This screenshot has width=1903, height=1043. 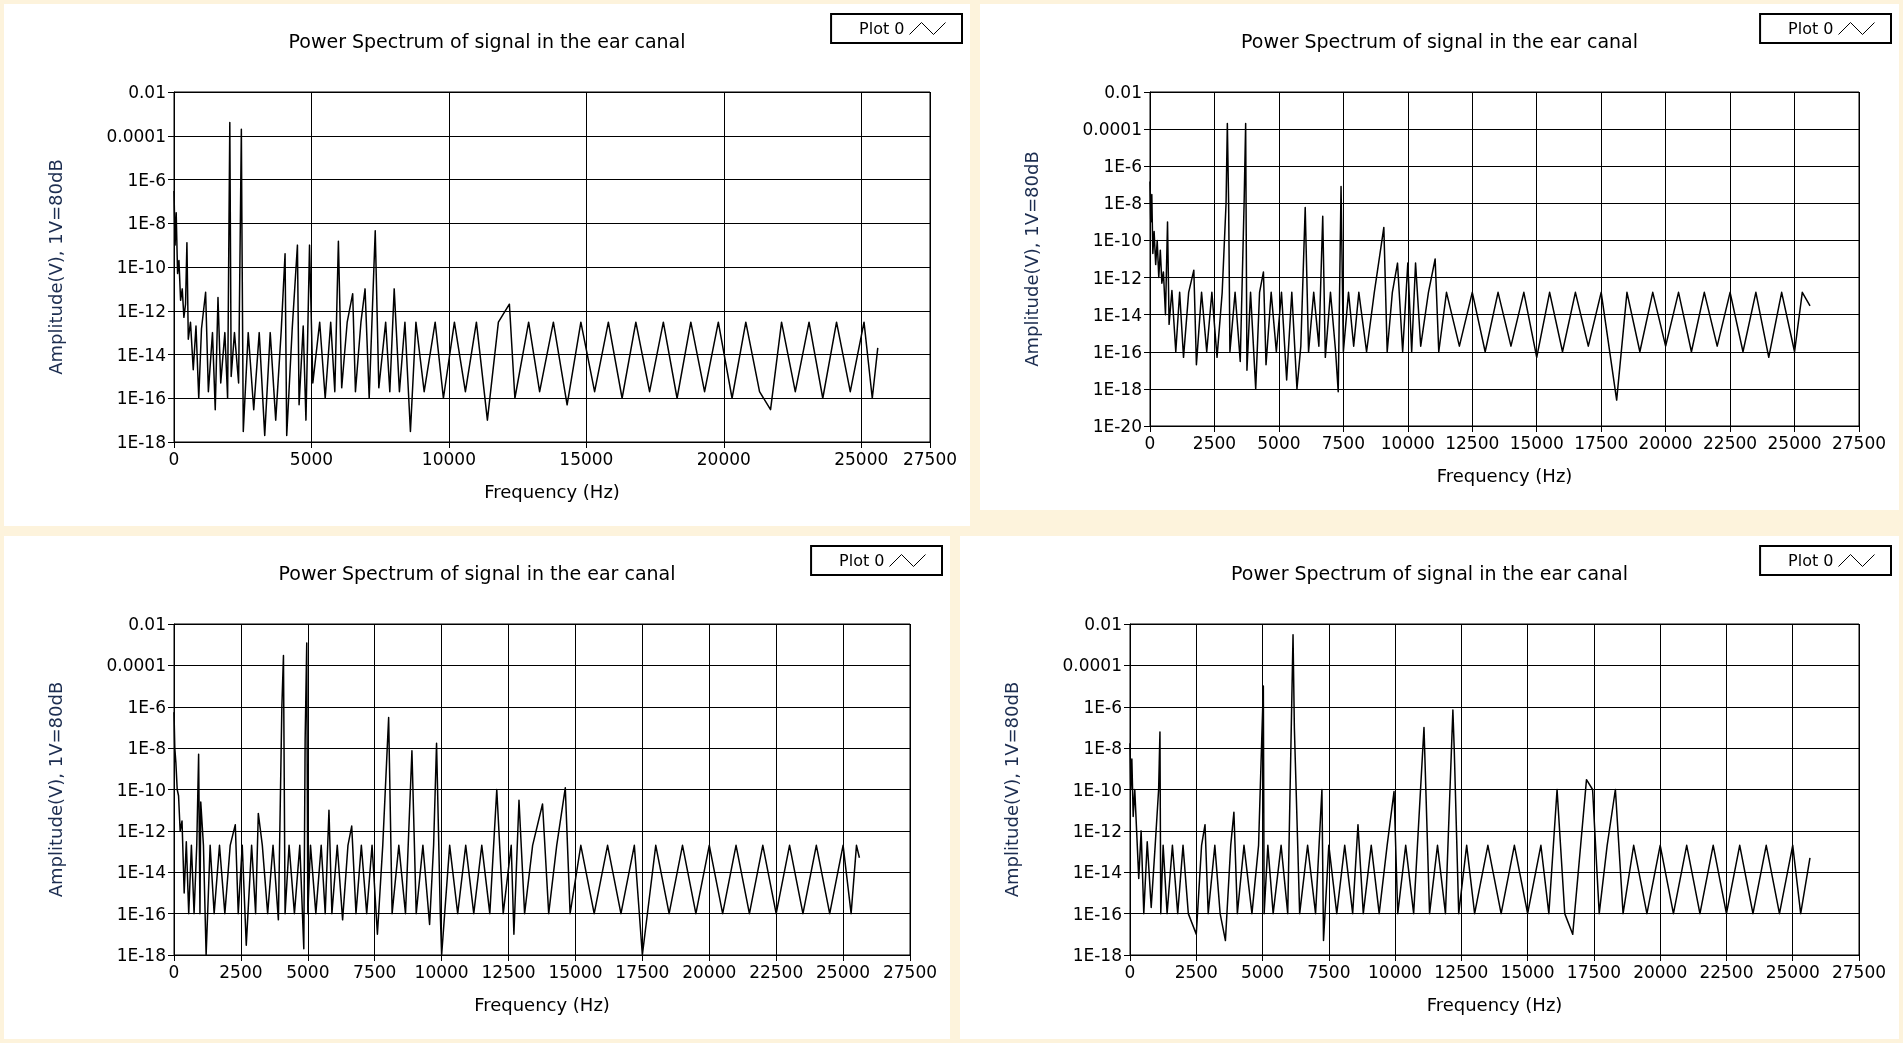 I want to click on y-tick-label: 1E-20, so click(x=1117, y=426).